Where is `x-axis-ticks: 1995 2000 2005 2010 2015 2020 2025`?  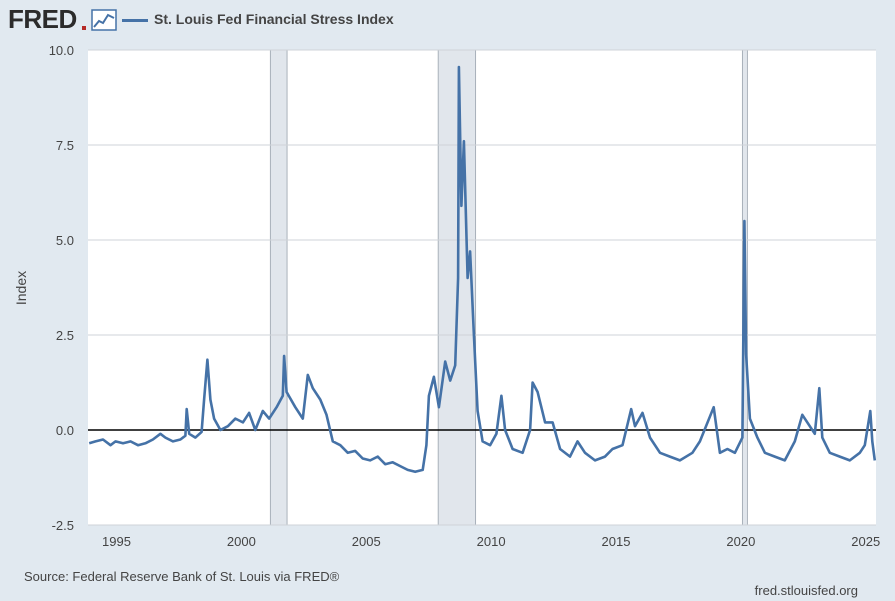 x-axis-ticks: 1995 2000 2005 2010 2015 2020 2025 is located at coordinates (491, 541).